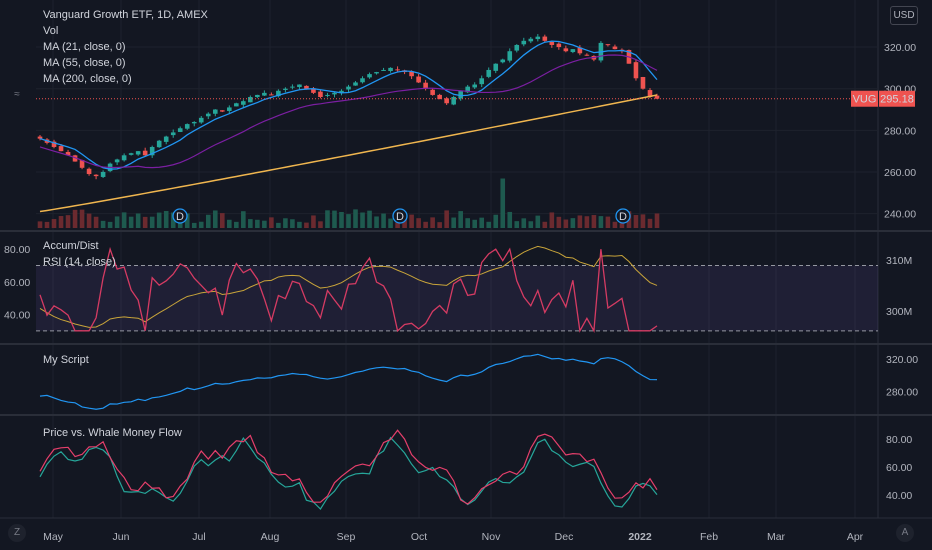 This screenshot has width=932, height=550. I want to click on time-tick-label: May, so click(53, 537).